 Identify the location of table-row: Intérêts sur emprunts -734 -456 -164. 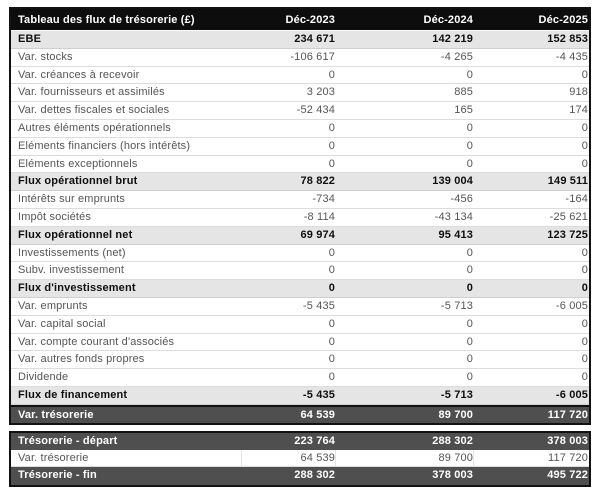
(300, 200).